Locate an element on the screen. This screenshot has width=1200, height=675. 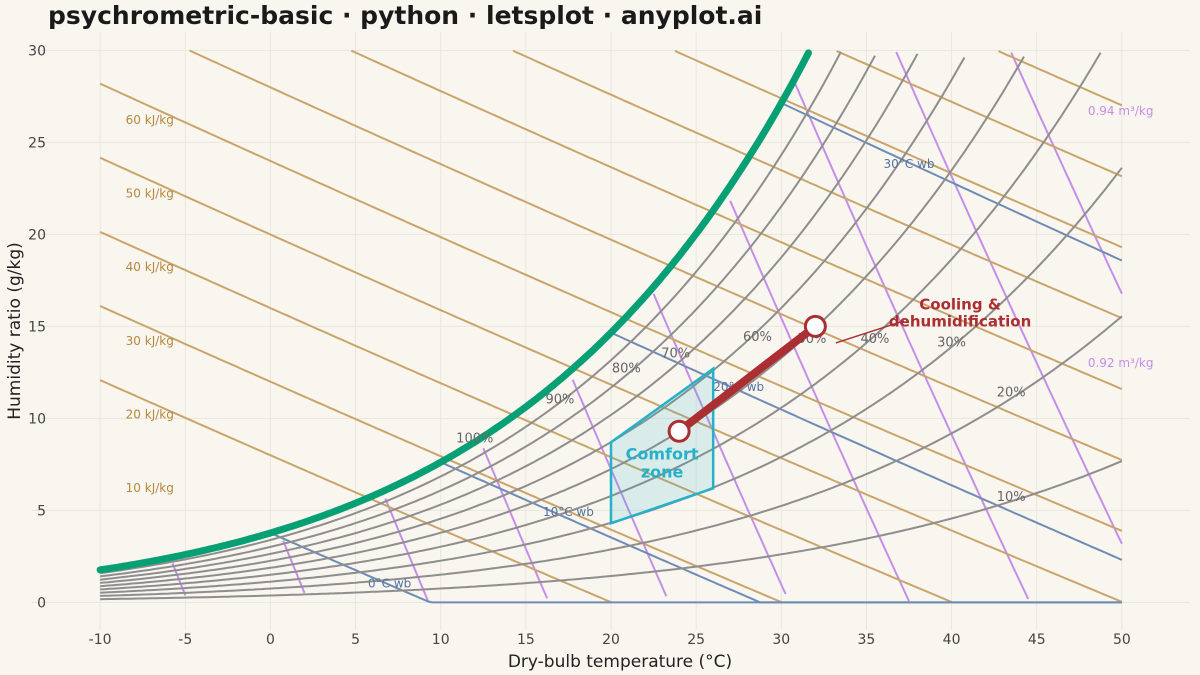
x-tick-label: -5 is located at coordinates (185, 640).